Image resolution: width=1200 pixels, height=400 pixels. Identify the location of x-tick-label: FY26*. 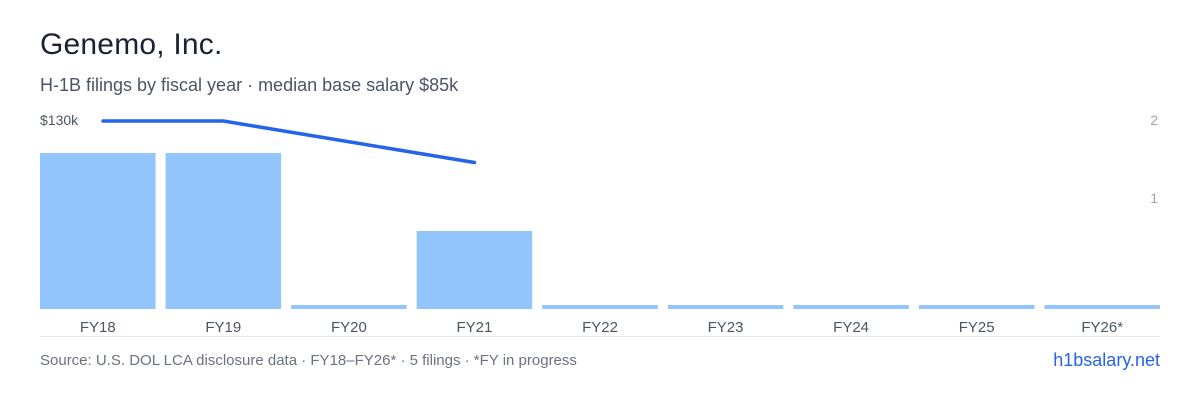
(1102, 327).